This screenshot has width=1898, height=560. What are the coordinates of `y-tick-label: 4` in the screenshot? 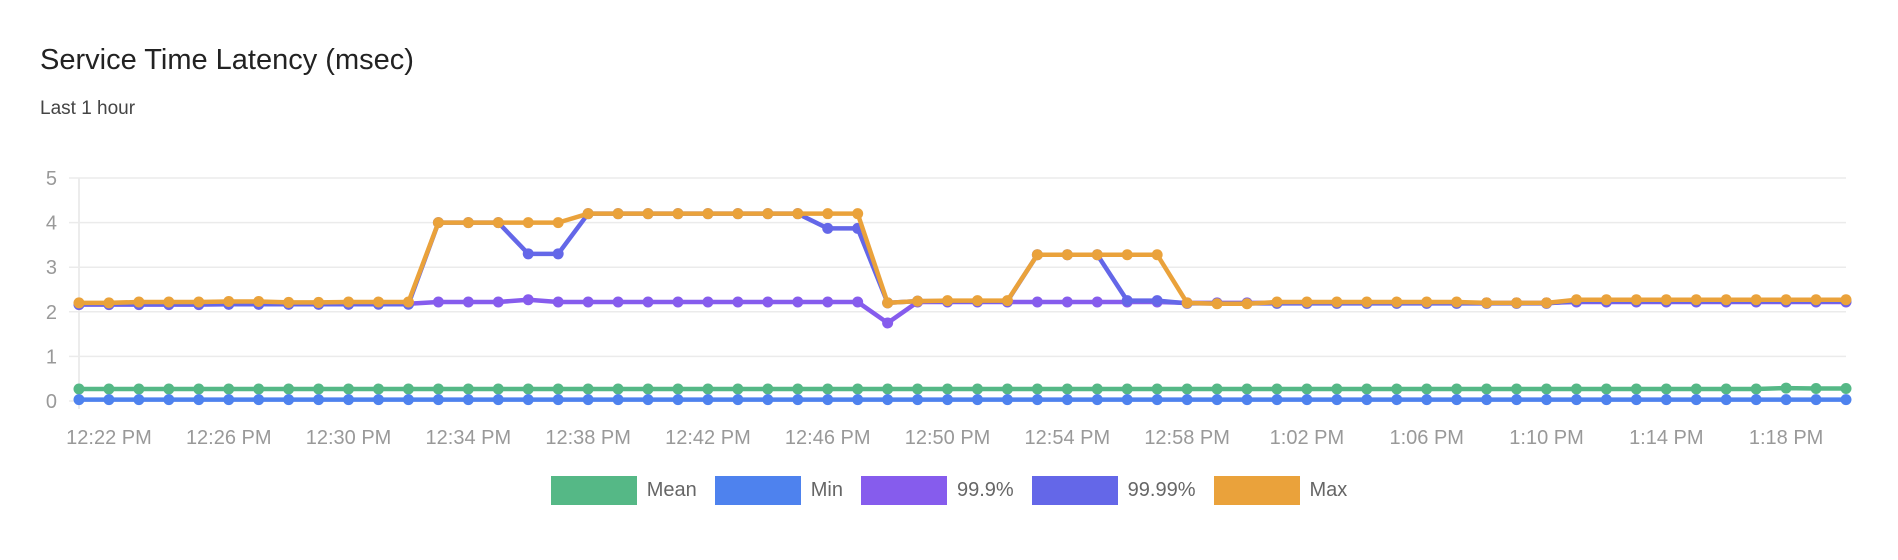 It's located at (51, 224).